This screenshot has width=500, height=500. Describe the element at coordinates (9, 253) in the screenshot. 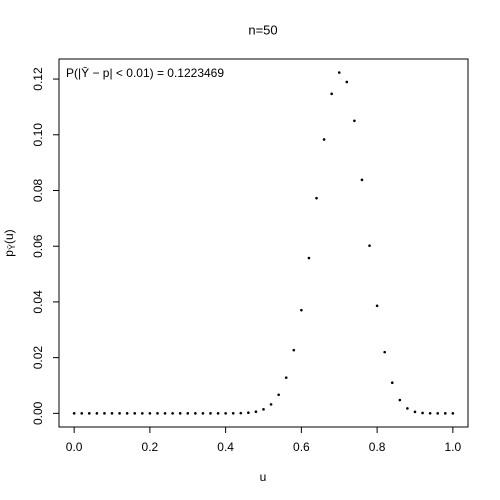

I see `y-label-main: p` at that location.